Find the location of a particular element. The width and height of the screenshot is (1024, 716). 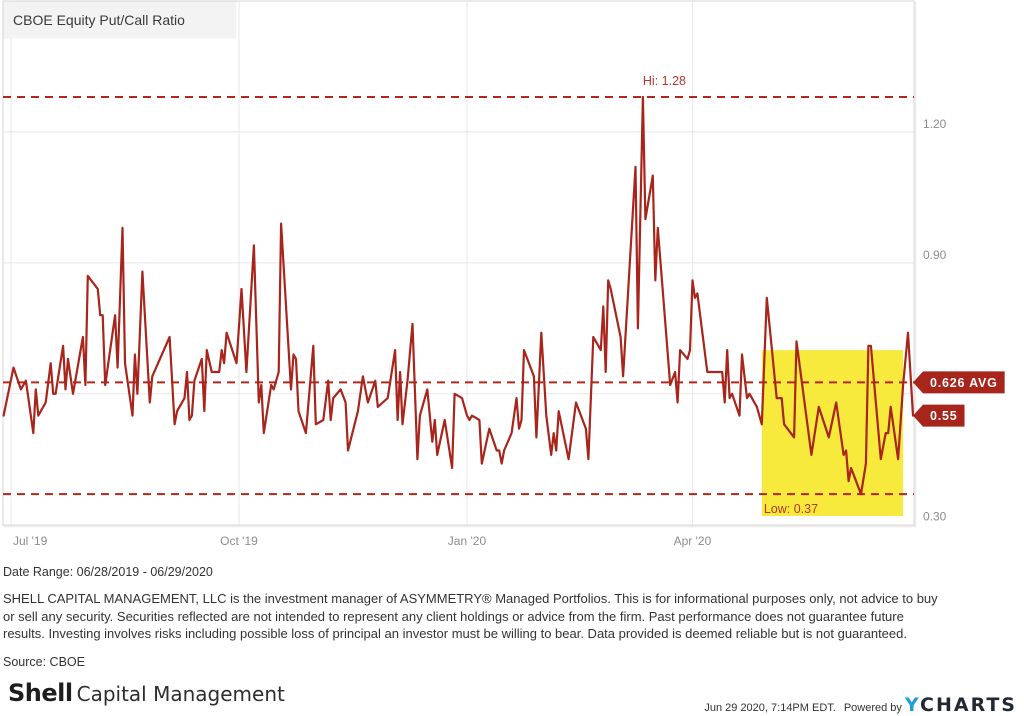

ycharts-logo: YCHARTS is located at coordinates (961, 705).